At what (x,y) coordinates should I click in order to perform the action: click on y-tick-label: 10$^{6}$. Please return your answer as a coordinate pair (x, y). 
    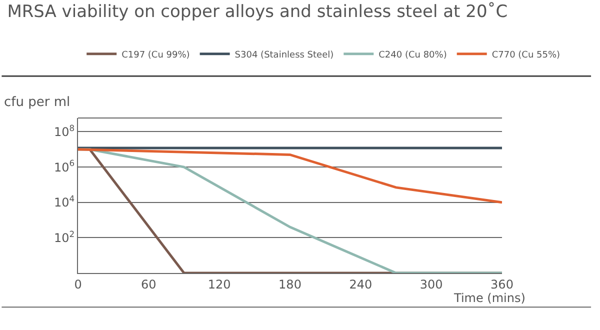
    Looking at the image, I should click on (64, 166).